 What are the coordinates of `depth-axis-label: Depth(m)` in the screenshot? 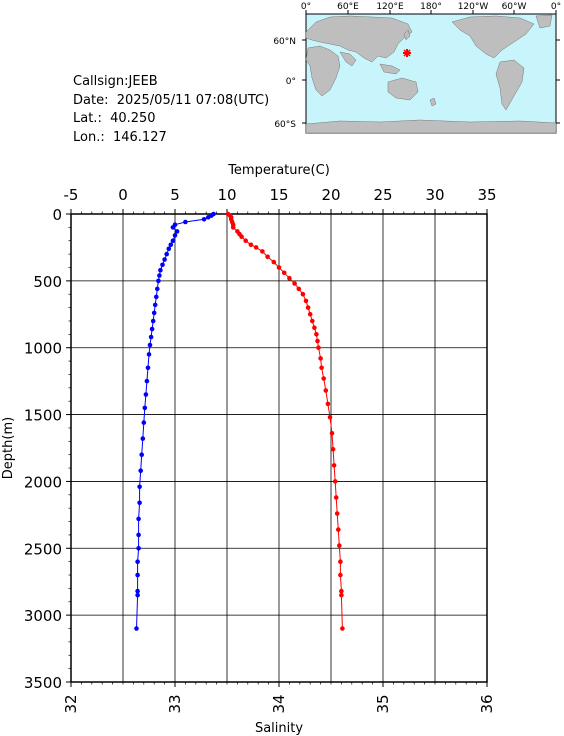 It's located at (8, 448).